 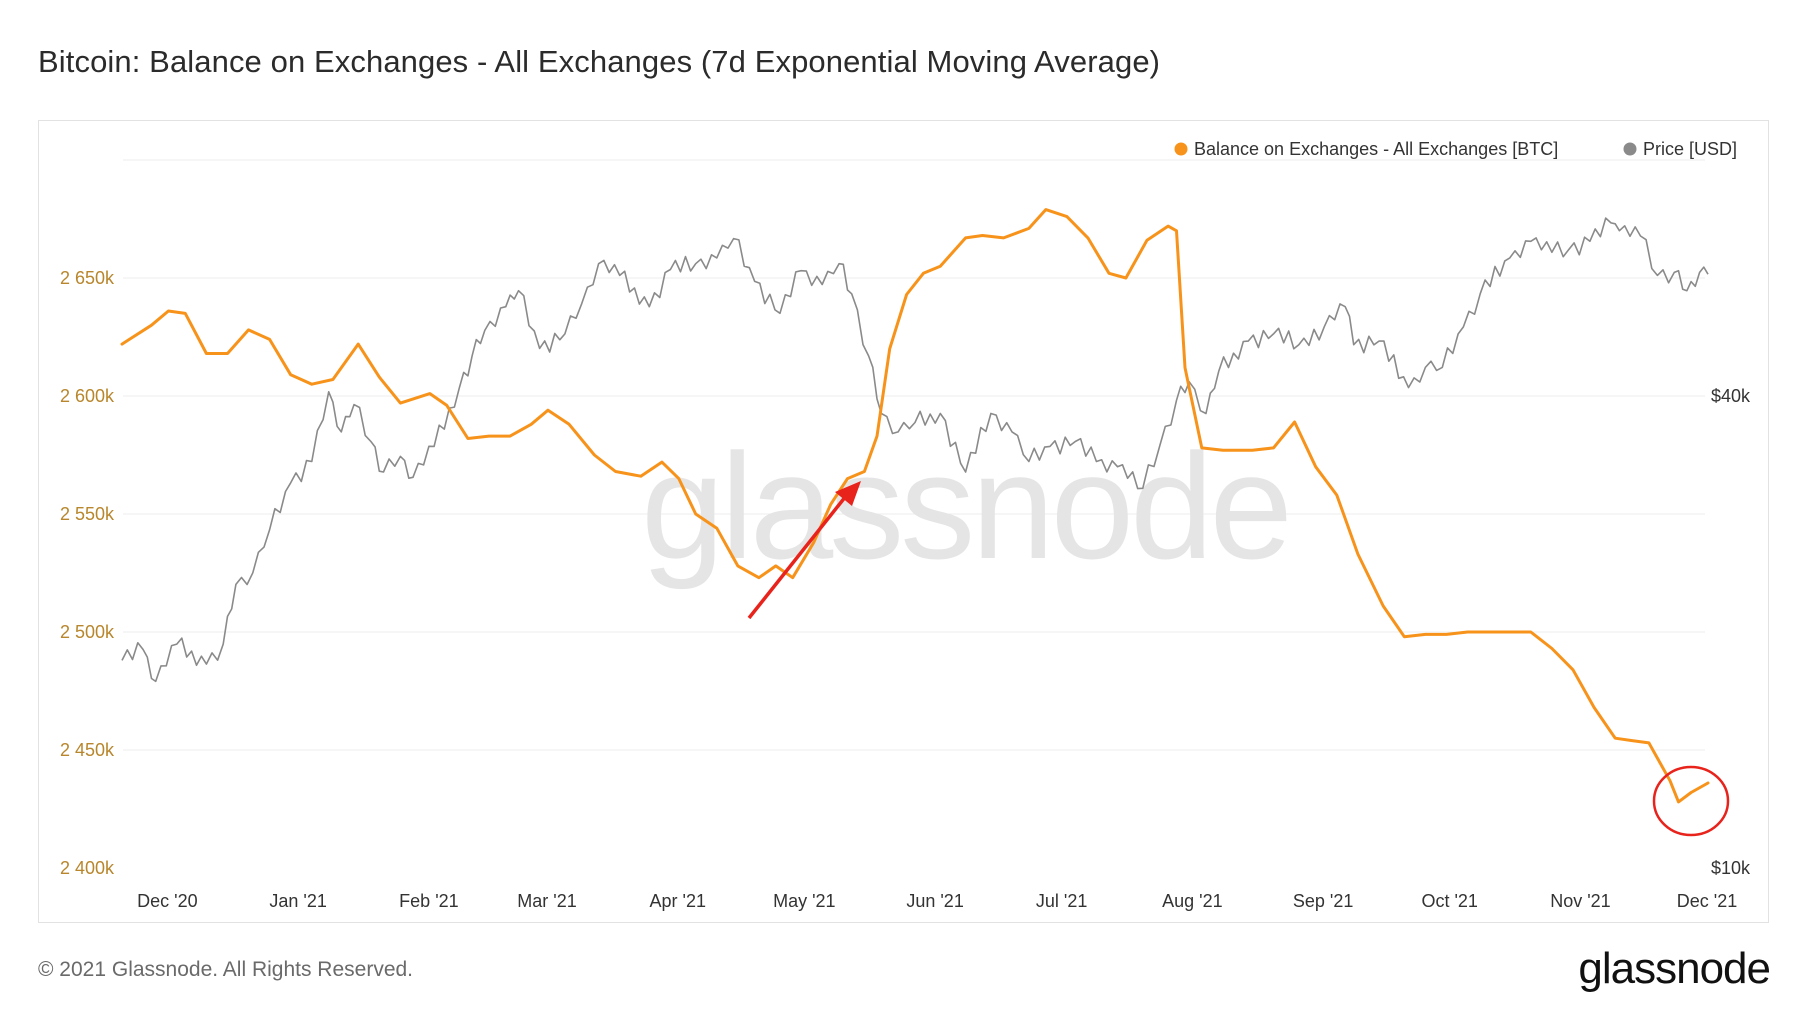 I want to click on left-axis-ticks: 2 400k 2 450k 2 500k 2 550k 2 600k 2 650k, so click(x=87, y=573).